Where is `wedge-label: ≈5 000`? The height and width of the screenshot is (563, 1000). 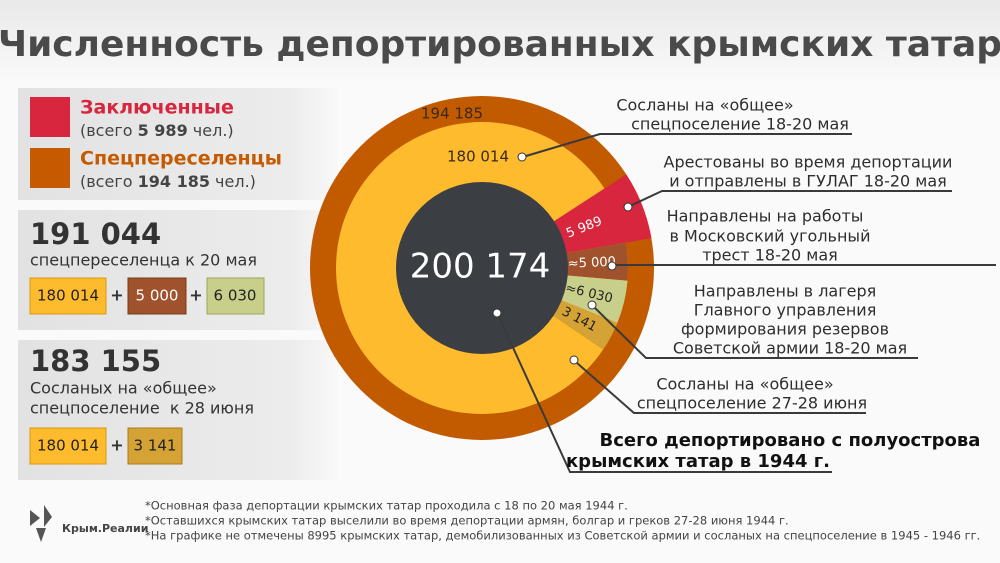
wedge-label: ≈5 000 is located at coordinates (592, 263).